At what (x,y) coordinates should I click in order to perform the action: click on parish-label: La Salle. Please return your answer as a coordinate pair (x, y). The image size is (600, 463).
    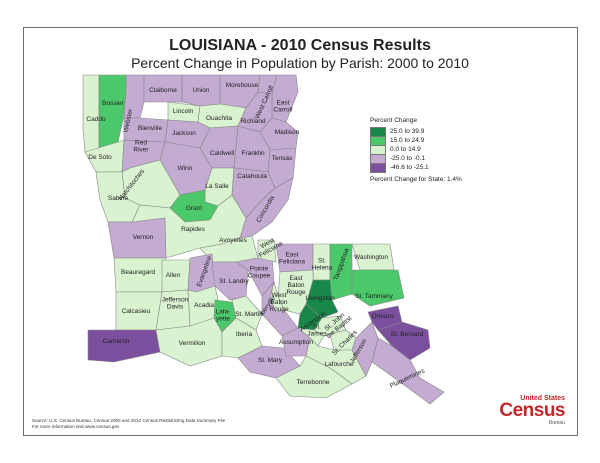
    Looking at the image, I should click on (217, 186).